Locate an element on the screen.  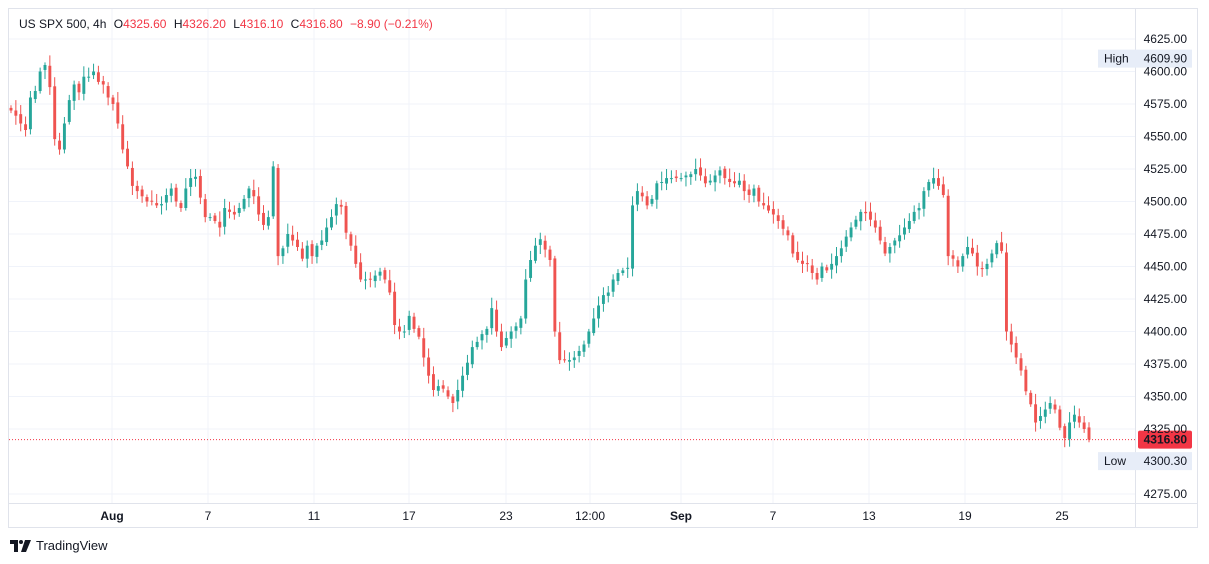
x-tick-label: 7 is located at coordinates (208, 516).